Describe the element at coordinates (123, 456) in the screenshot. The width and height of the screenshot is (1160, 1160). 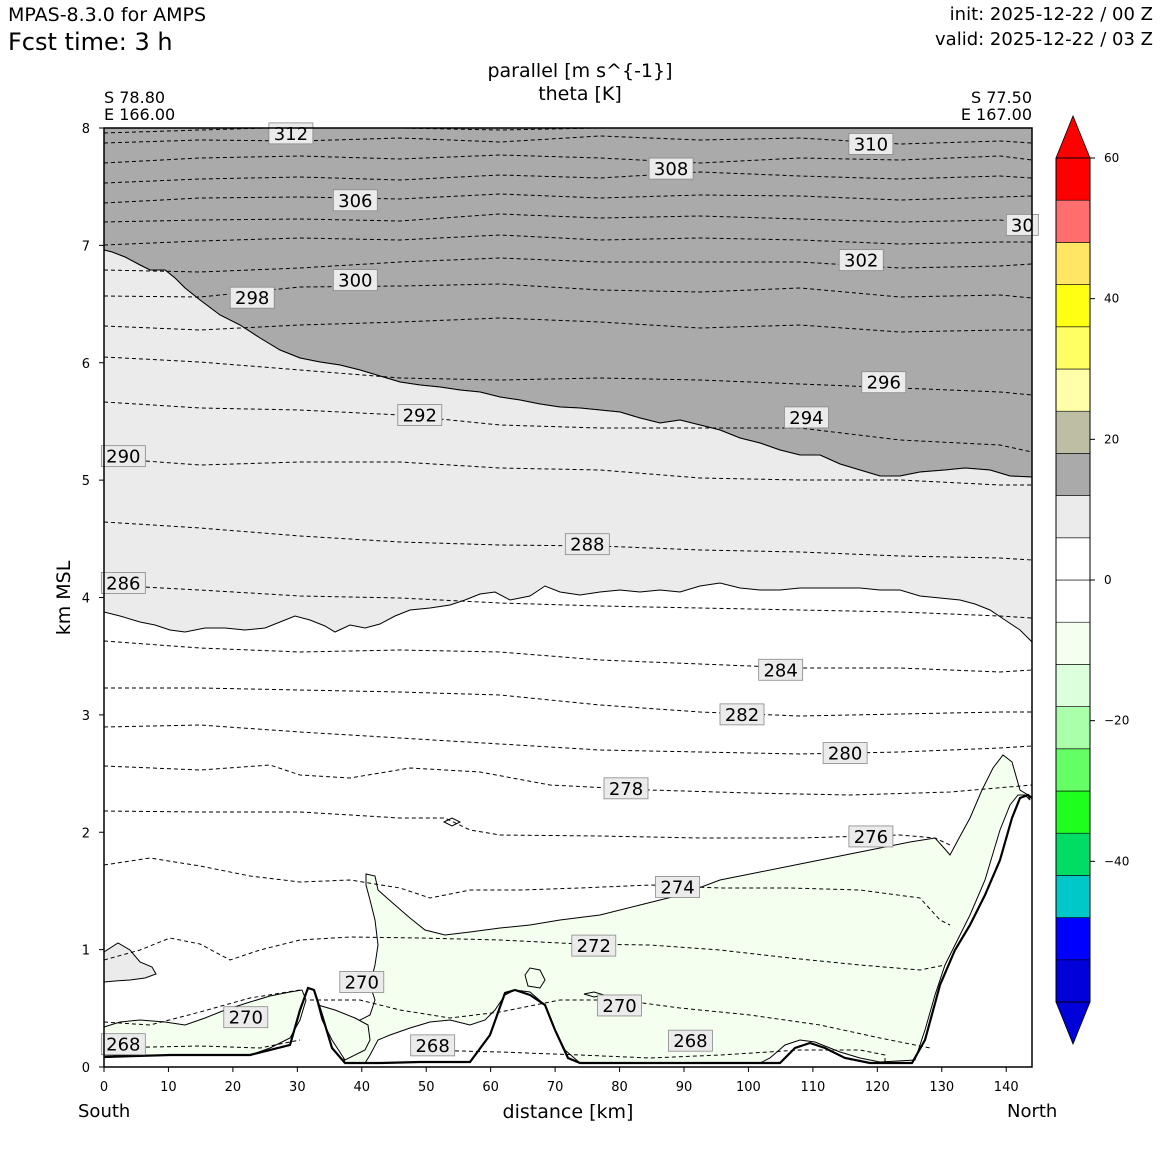
I see `contour-label: 290` at that location.